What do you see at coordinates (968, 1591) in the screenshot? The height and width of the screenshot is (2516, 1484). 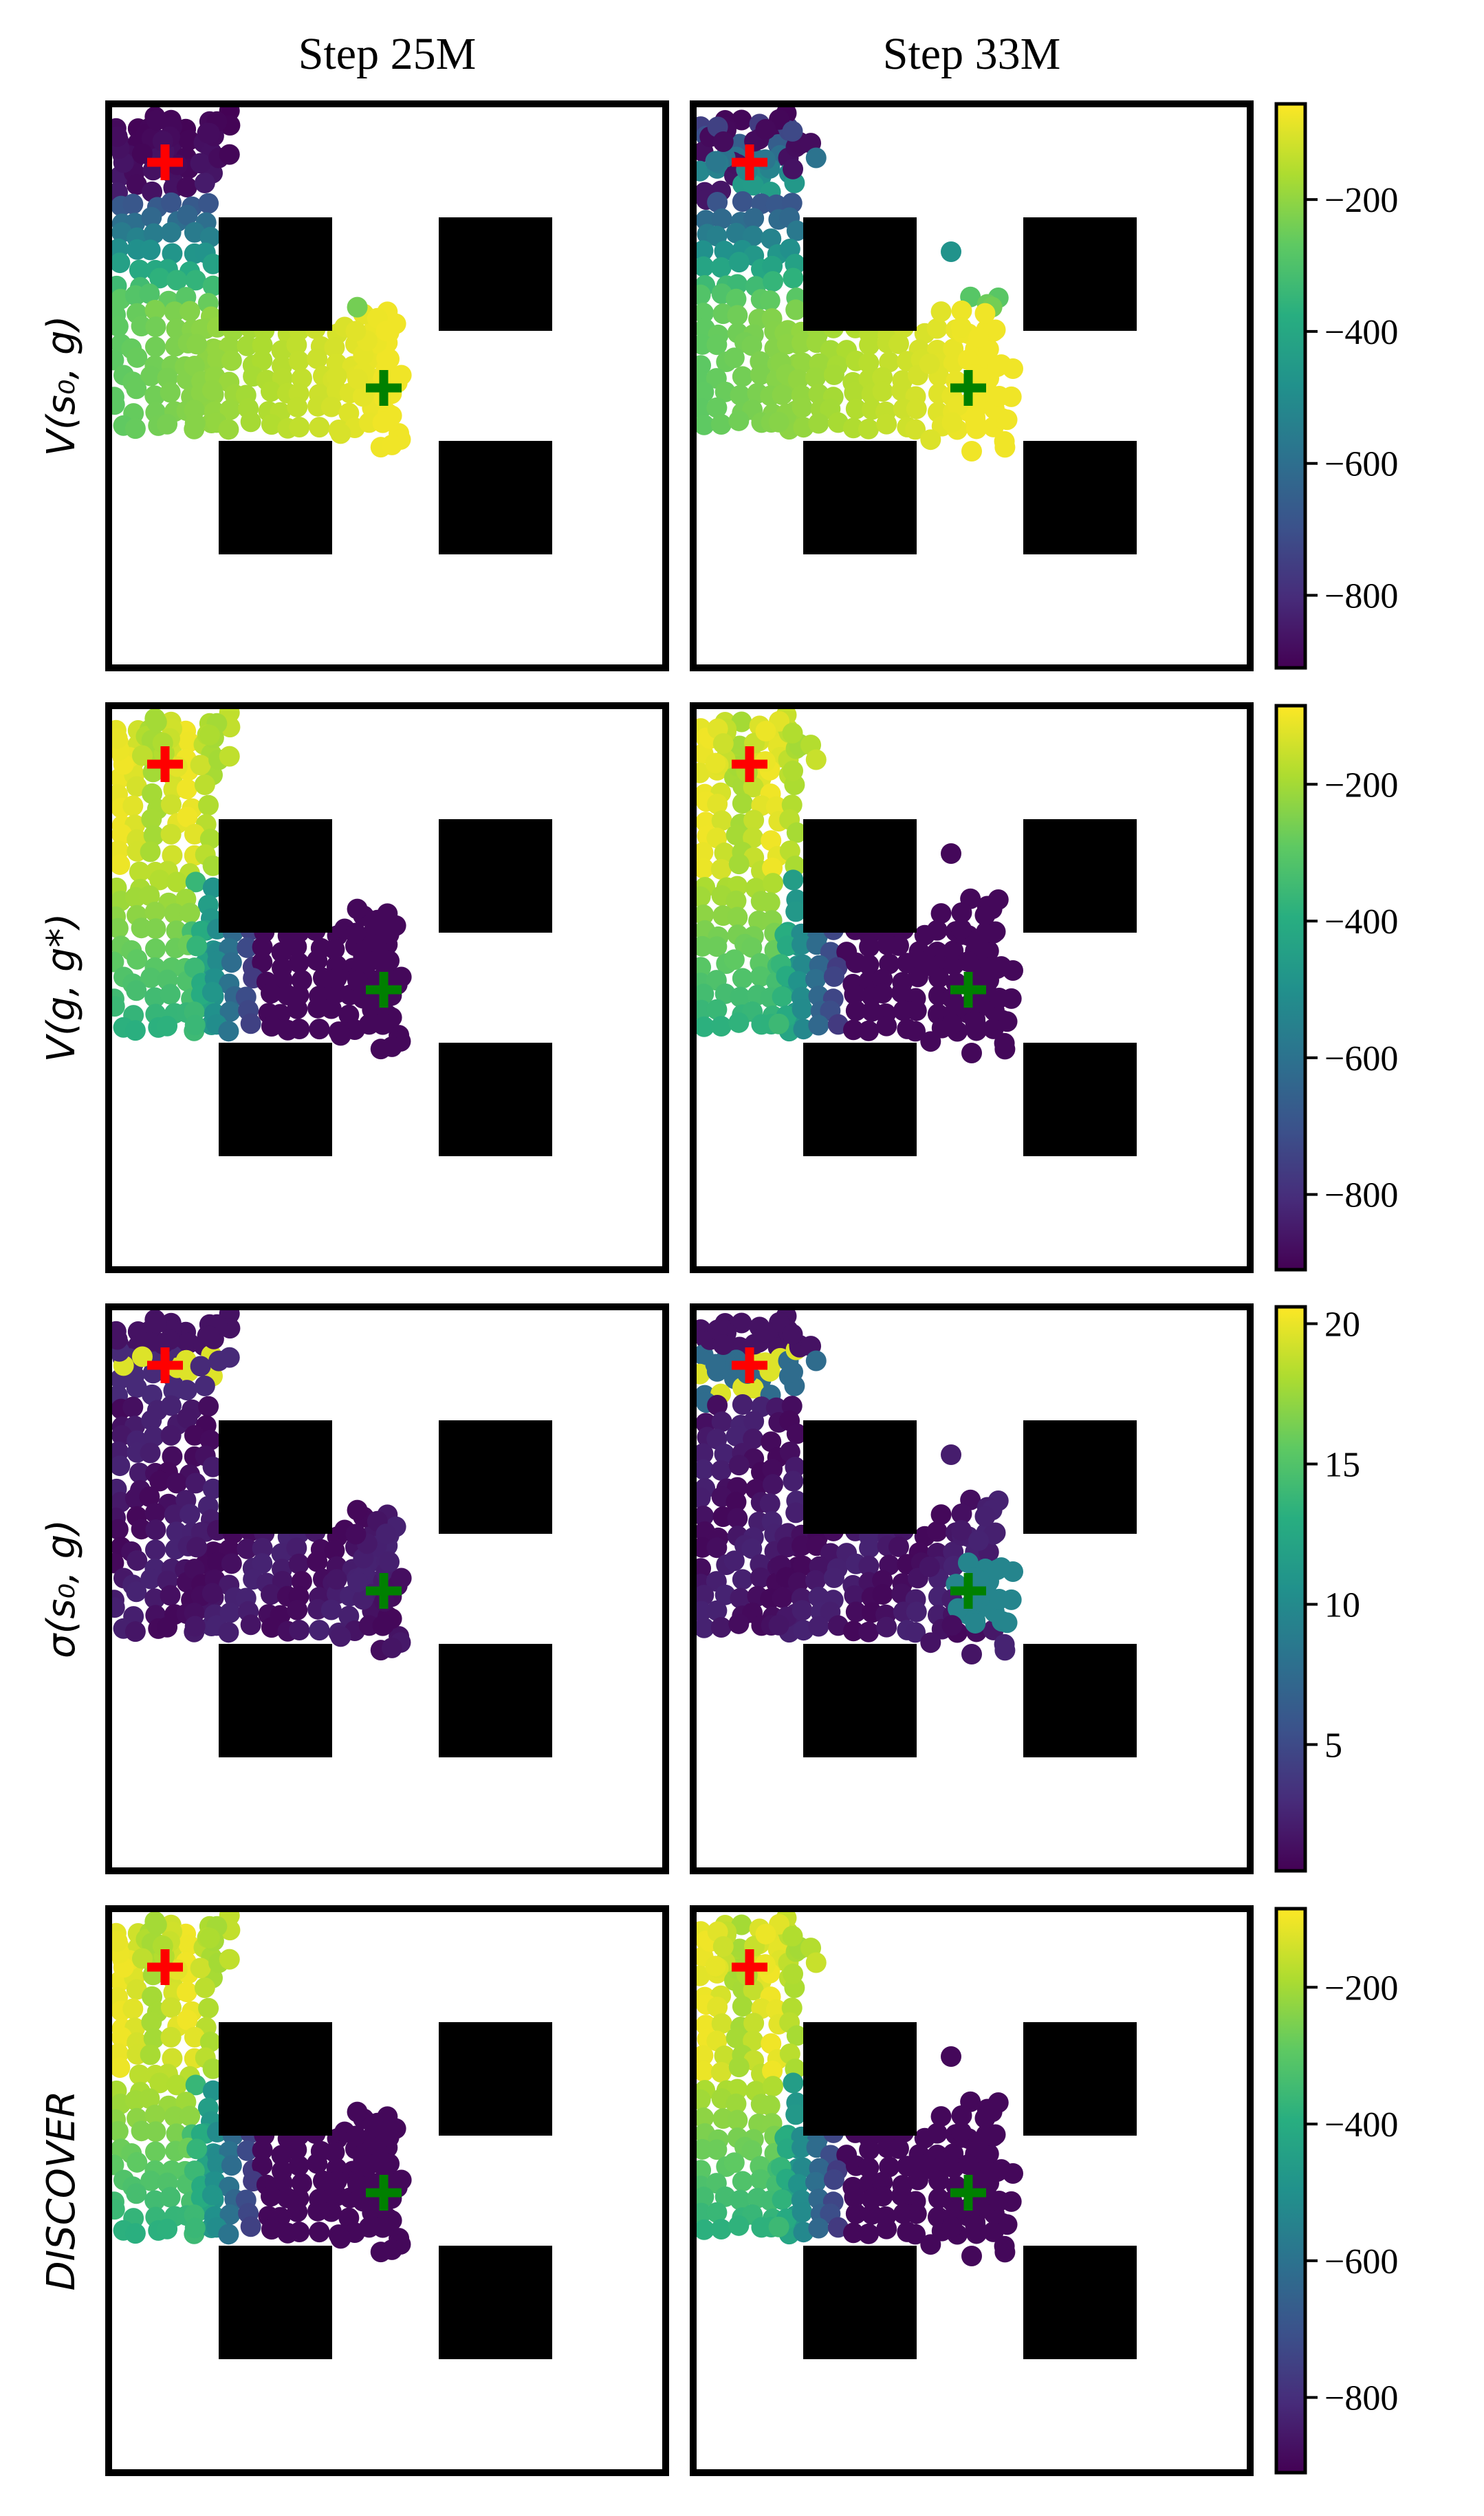 I see `goal-marker` at bounding box center [968, 1591].